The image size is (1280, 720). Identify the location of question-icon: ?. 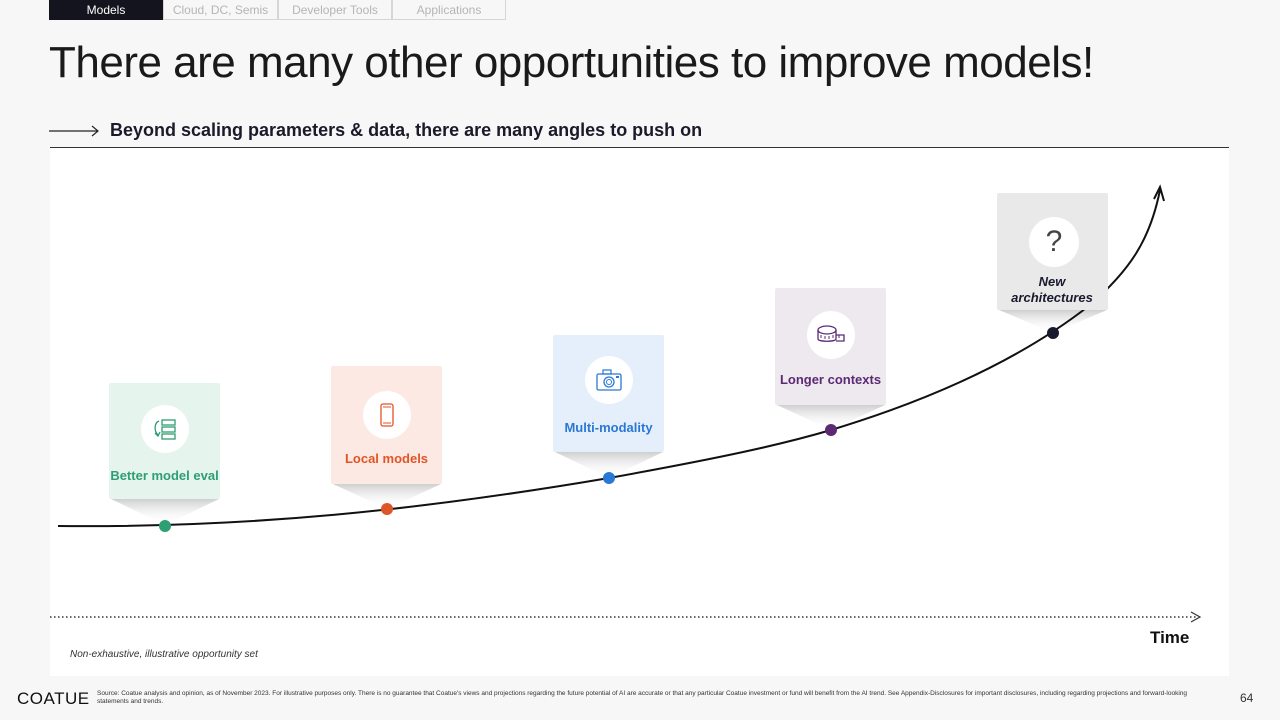
(1054, 241).